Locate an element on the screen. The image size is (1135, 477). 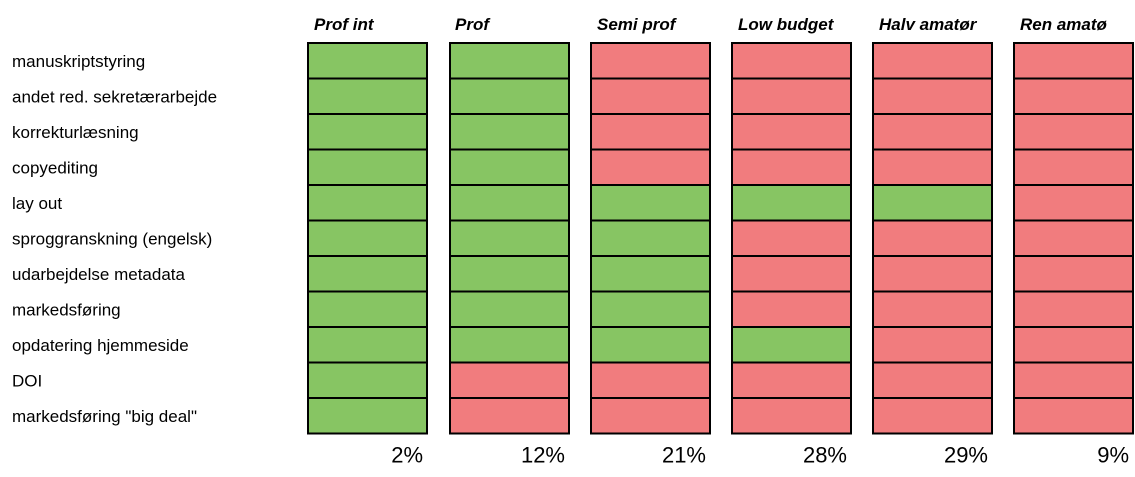
row-label: DOI is located at coordinates (27, 380).